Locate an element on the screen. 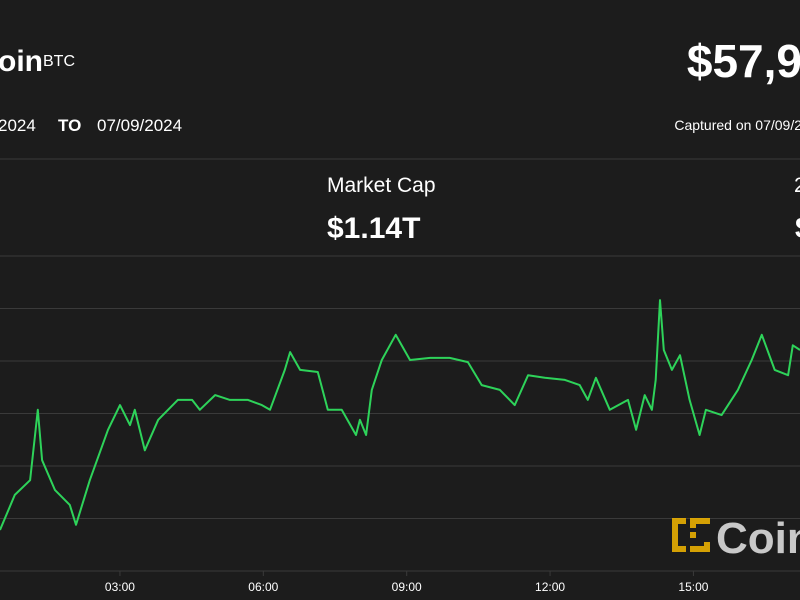  x-tick-label: 09:00 is located at coordinates (407, 587).